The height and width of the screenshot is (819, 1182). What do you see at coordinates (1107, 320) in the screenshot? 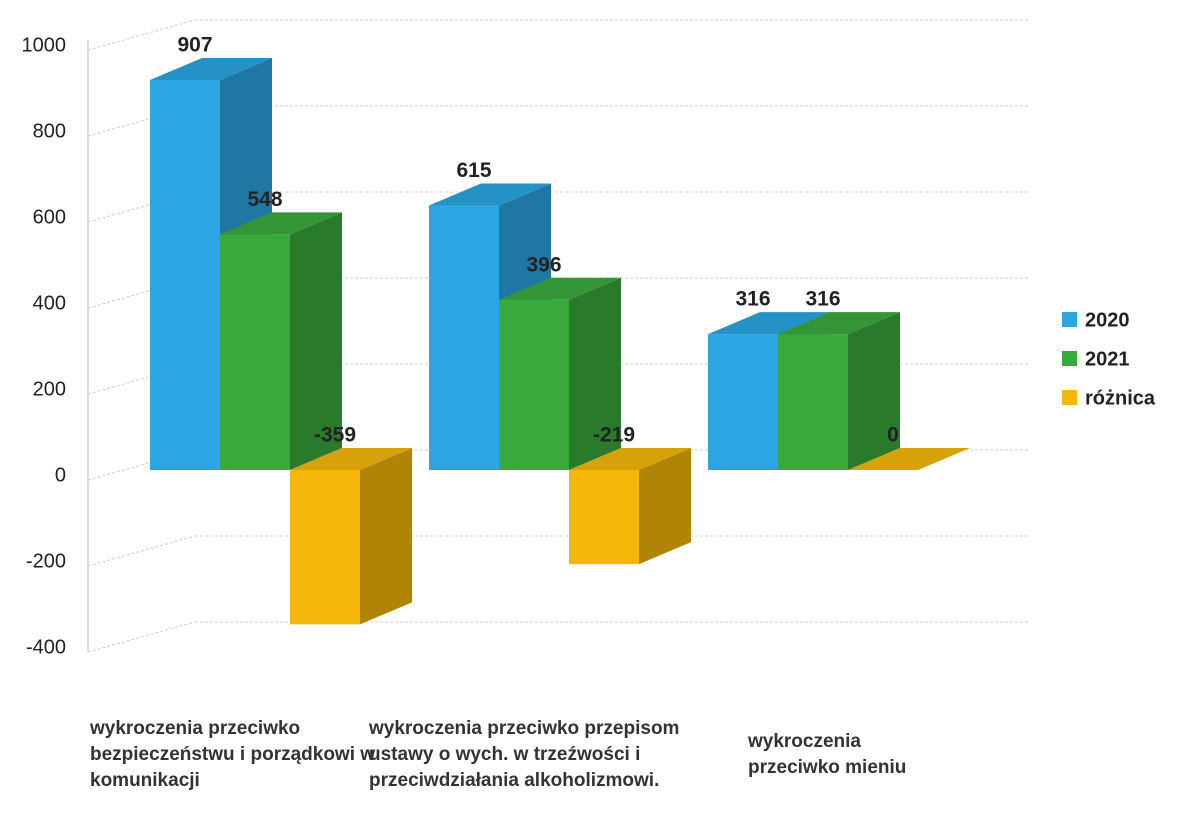
I see `legend-label: 2020` at bounding box center [1107, 320].